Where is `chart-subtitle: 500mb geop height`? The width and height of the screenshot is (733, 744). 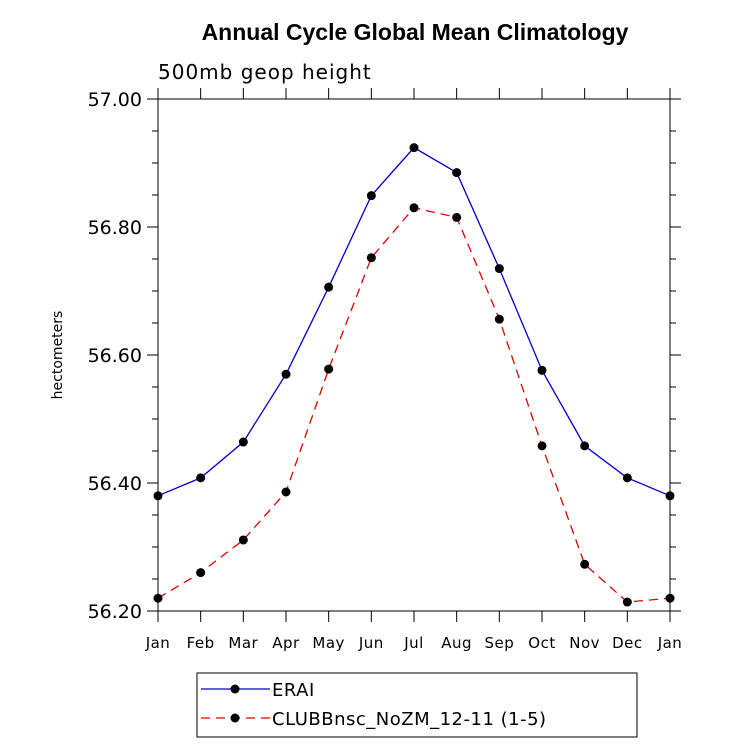
chart-subtitle: 500mb geop height is located at coordinates (265, 72).